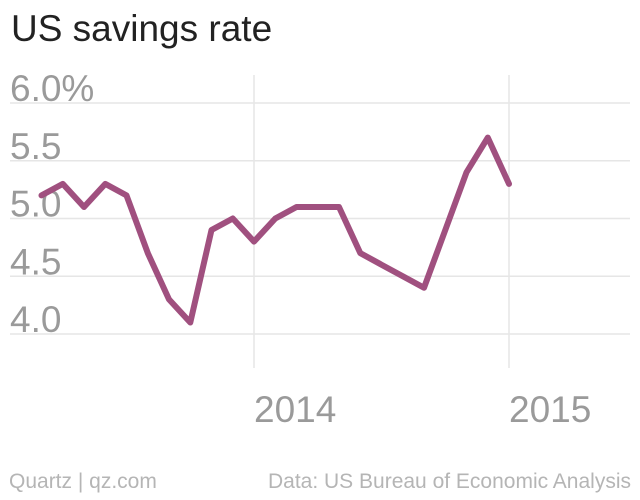 This screenshot has height=500, width=640. Describe the element at coordinates (52, 88) in the screenshot. I see `y-tick-label: 6.0%` at that location.